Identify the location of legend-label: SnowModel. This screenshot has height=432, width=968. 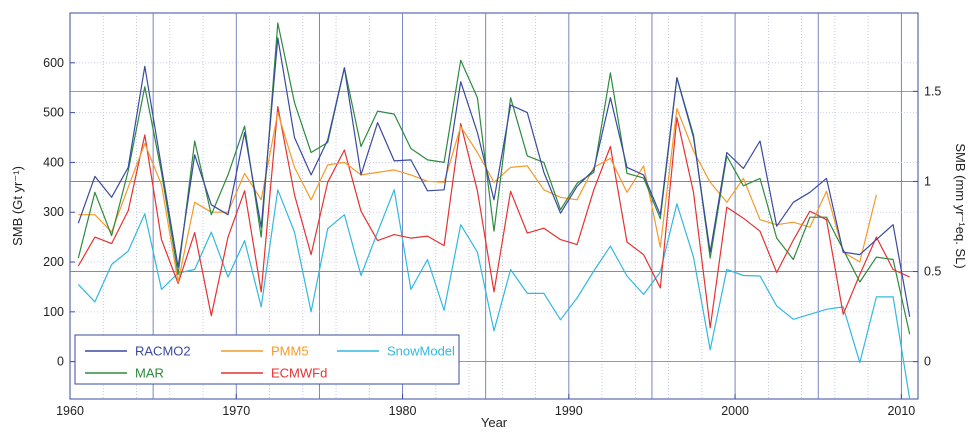
(421, 351).